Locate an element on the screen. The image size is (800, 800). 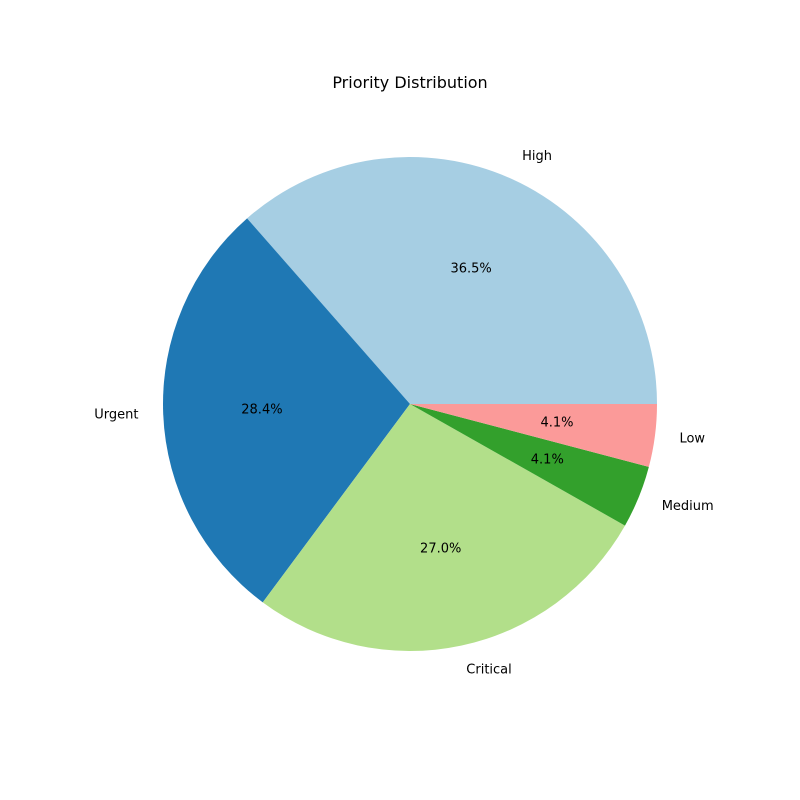
pie-slice-critical is located at coordinates (443, 527).